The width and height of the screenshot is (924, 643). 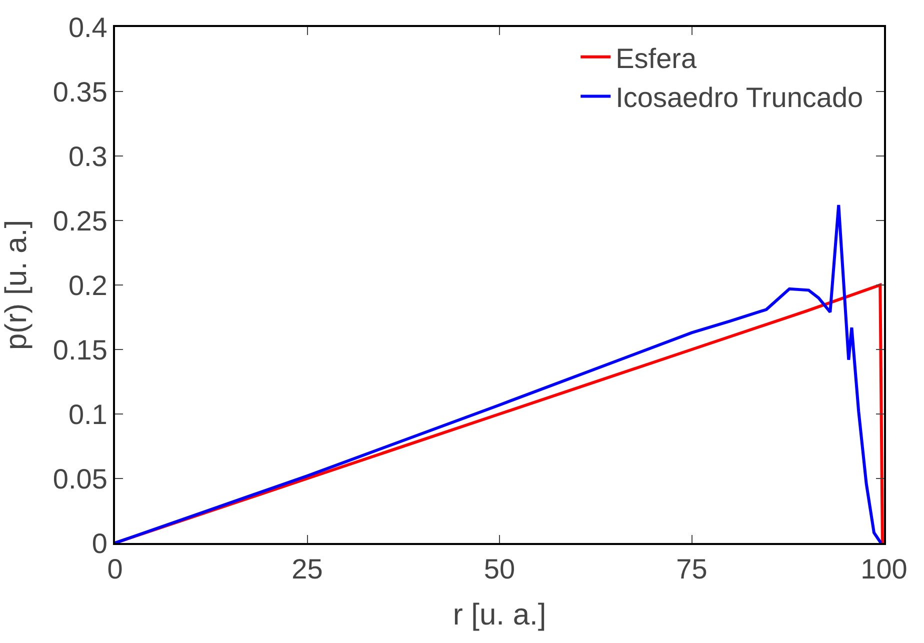 What do you see at coordinates (88, 414) in the screenshot?
I see `y-tick-label: 0.1` at bounding box center [88, 414].